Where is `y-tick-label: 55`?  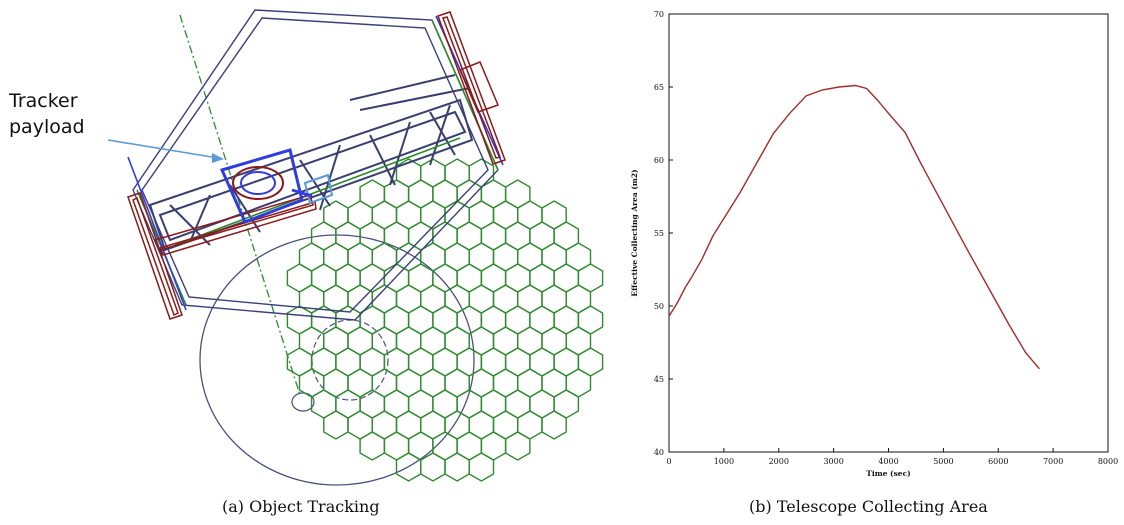 y-tick-label: 55 is located at coordinates (659, 233).